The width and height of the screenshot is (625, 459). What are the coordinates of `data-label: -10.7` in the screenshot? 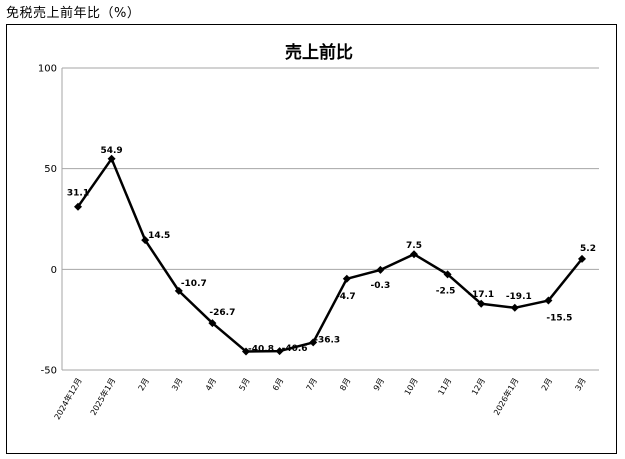 It's located at (194, 284).